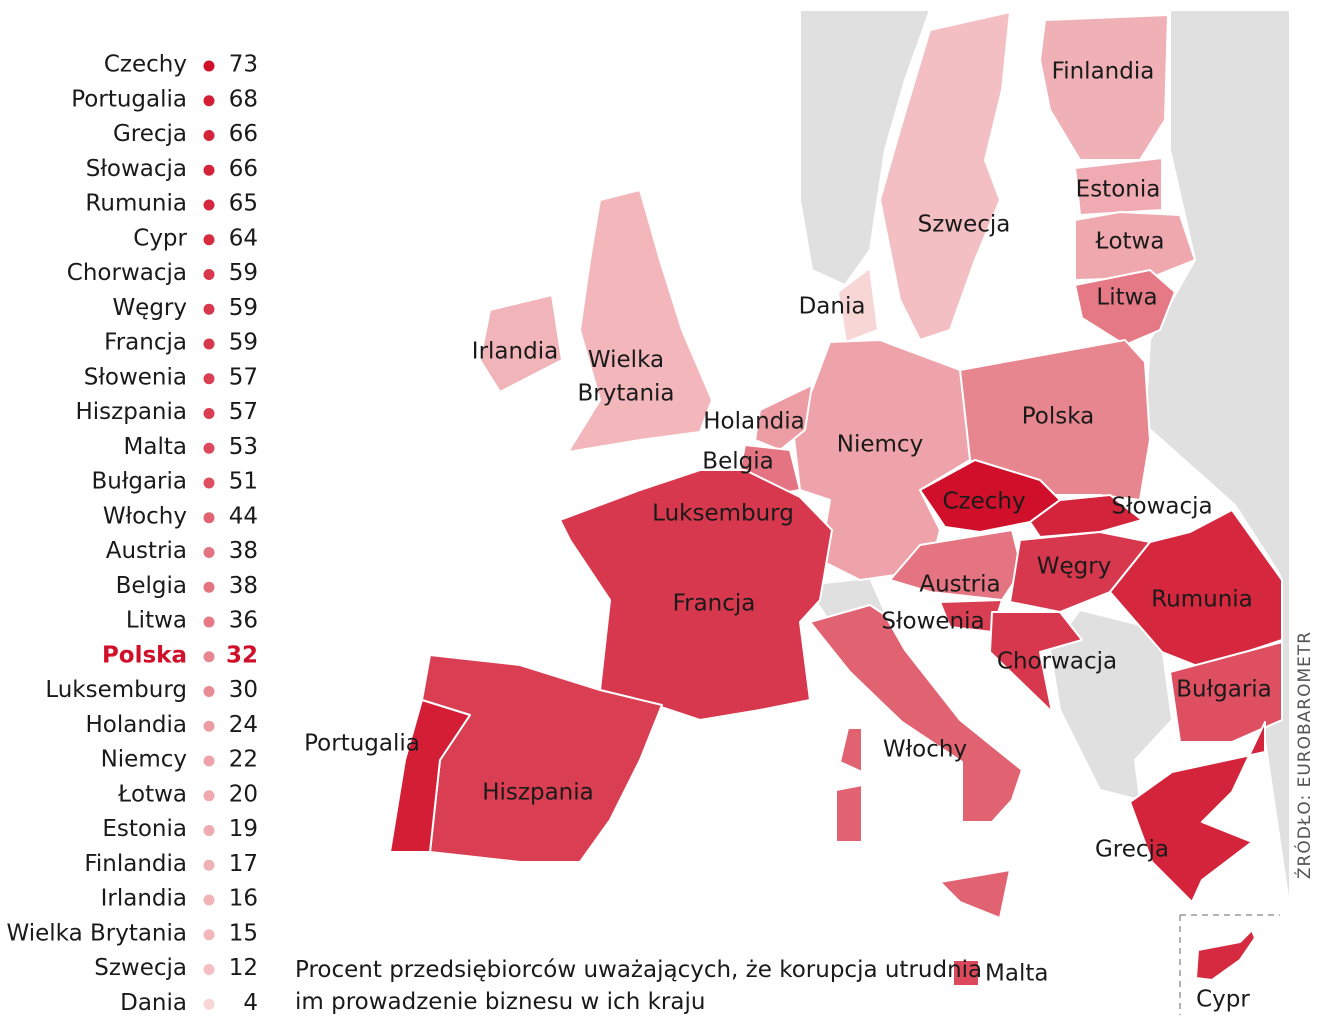  I want to click on country-name: Luksemburg, so click(116, 690).